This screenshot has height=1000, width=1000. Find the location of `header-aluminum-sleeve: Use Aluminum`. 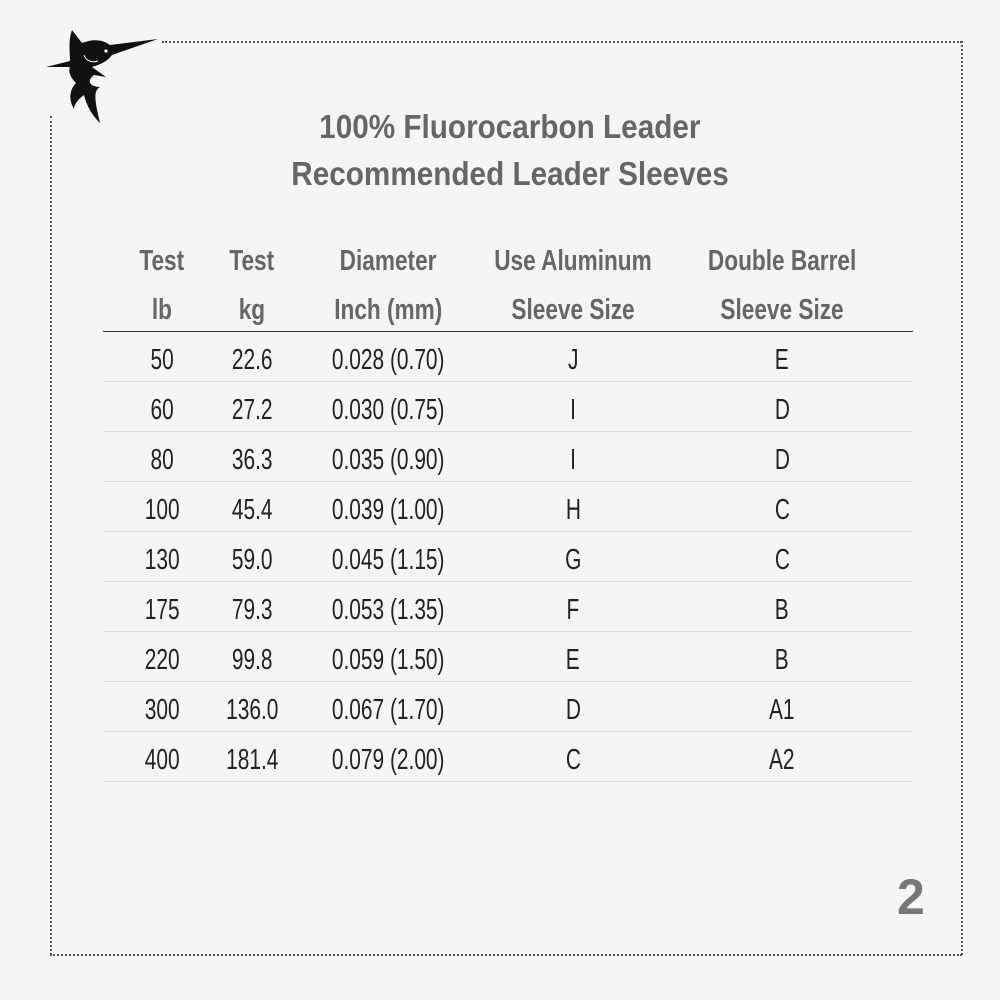

header-aluminum-sleeve: Use Aluminum is located at coordinates (573, 261).